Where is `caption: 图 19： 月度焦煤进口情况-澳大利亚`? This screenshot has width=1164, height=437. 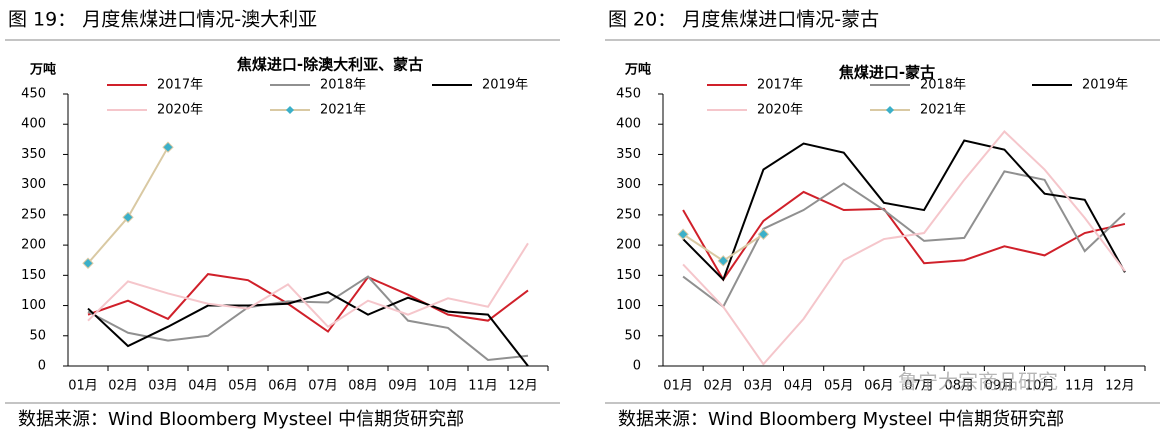 caption: 图 19： 月度焦煤进口情况-澳大利亚 is located at coordinates (162, 20).